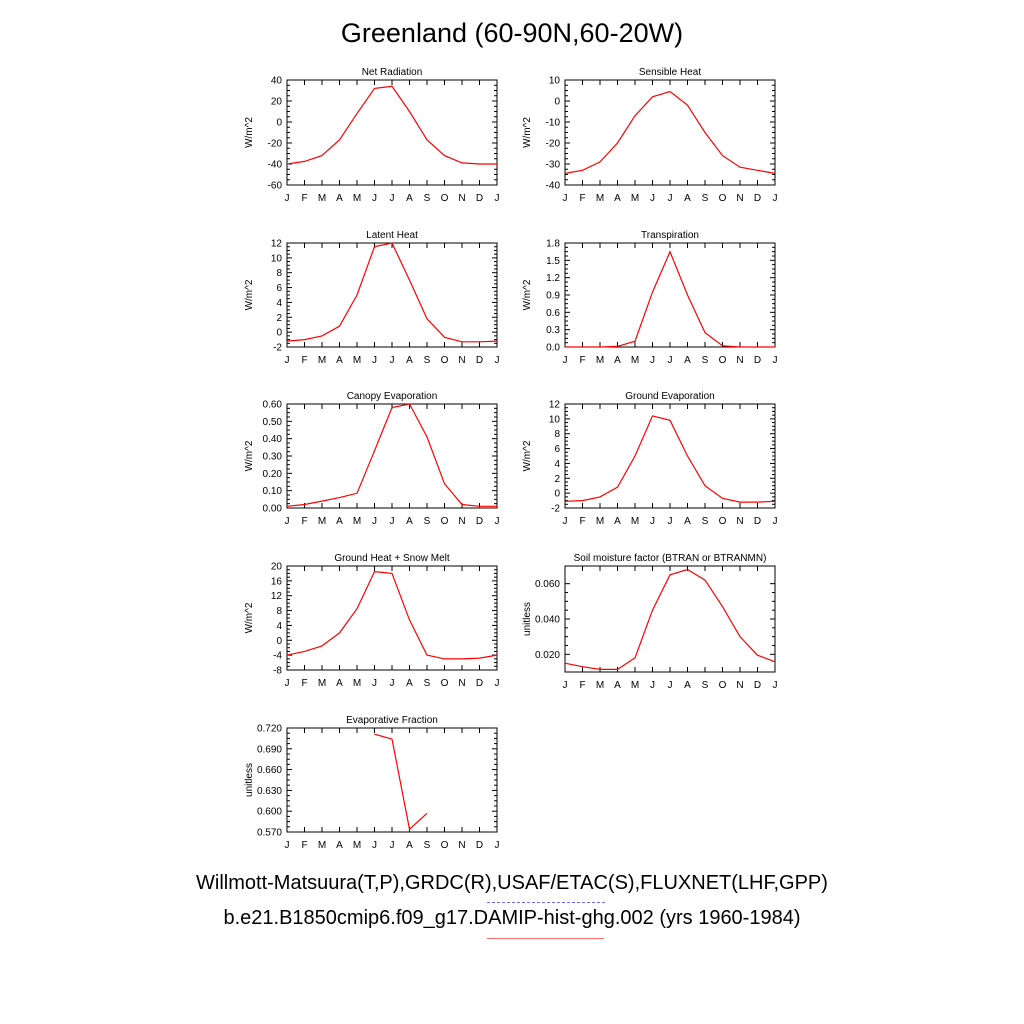 This screenshot has height=1024, width=1024. I want to click on y-tick-label: 16, so click(277, 581).